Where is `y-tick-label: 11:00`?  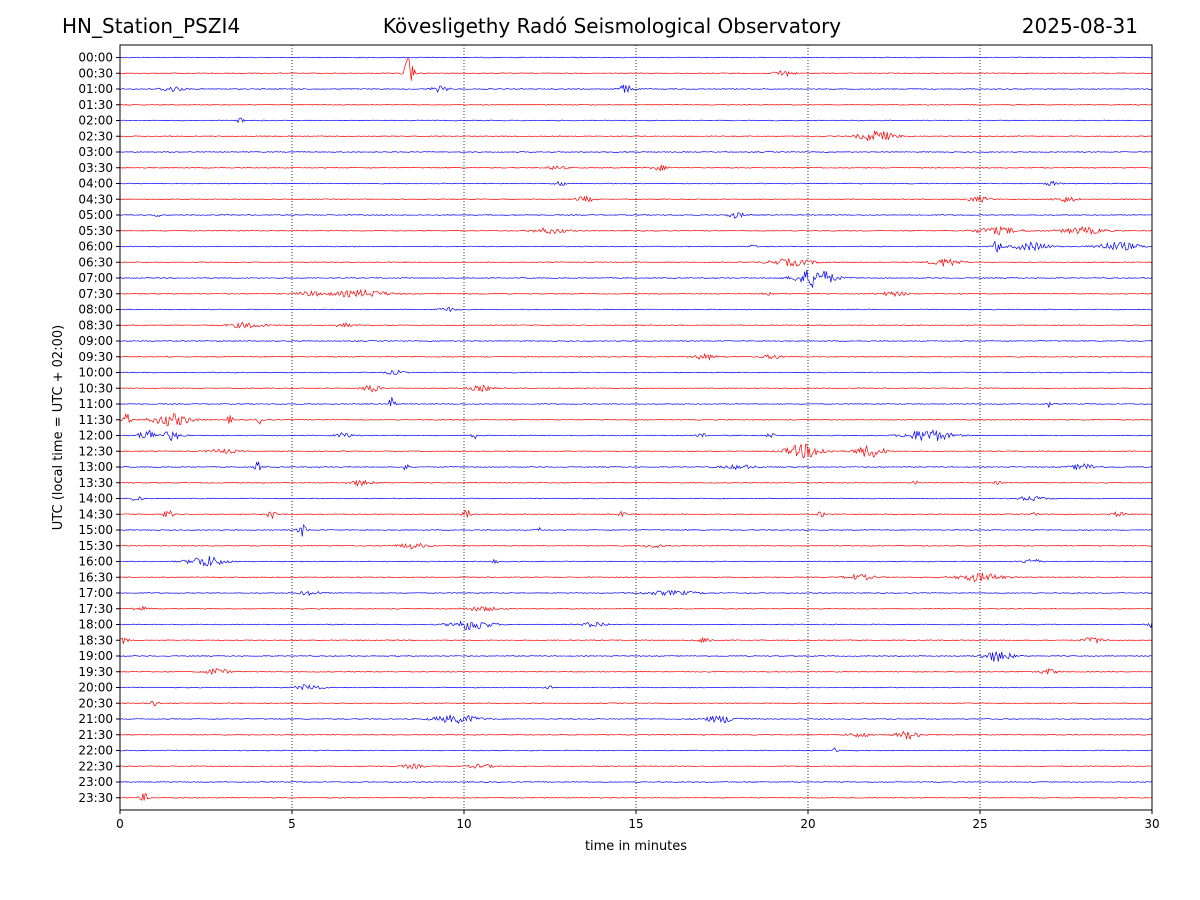
y-tick-label: 11:00 is located at coordinates (95, 404).